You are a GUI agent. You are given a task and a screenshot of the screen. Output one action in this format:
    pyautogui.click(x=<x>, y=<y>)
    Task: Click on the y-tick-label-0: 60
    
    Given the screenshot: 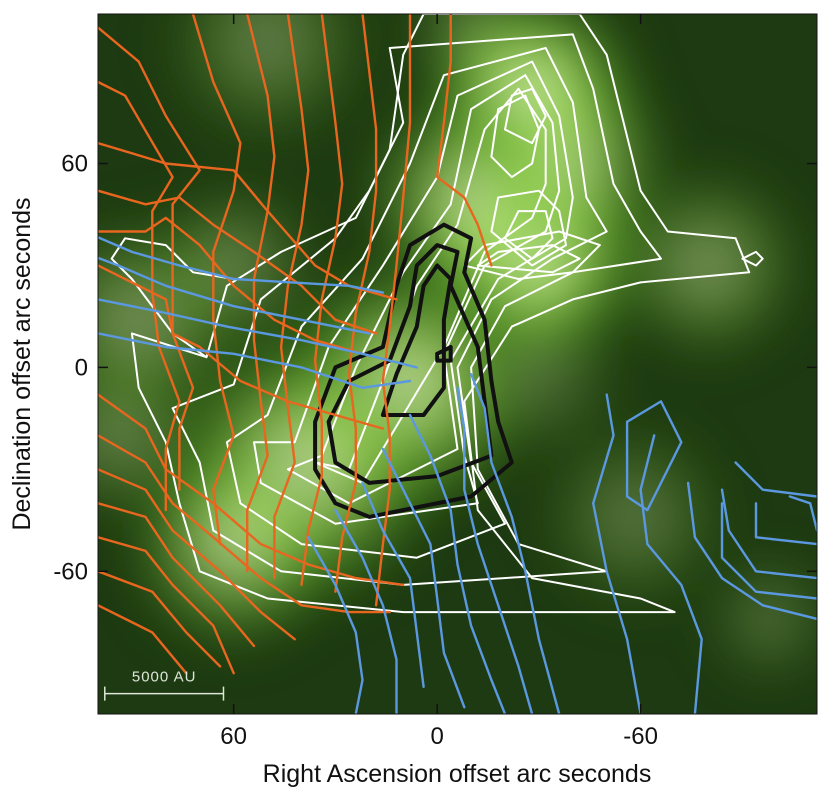 What is the action you would take?
    pyautogui.click(x=74, y=164)
    